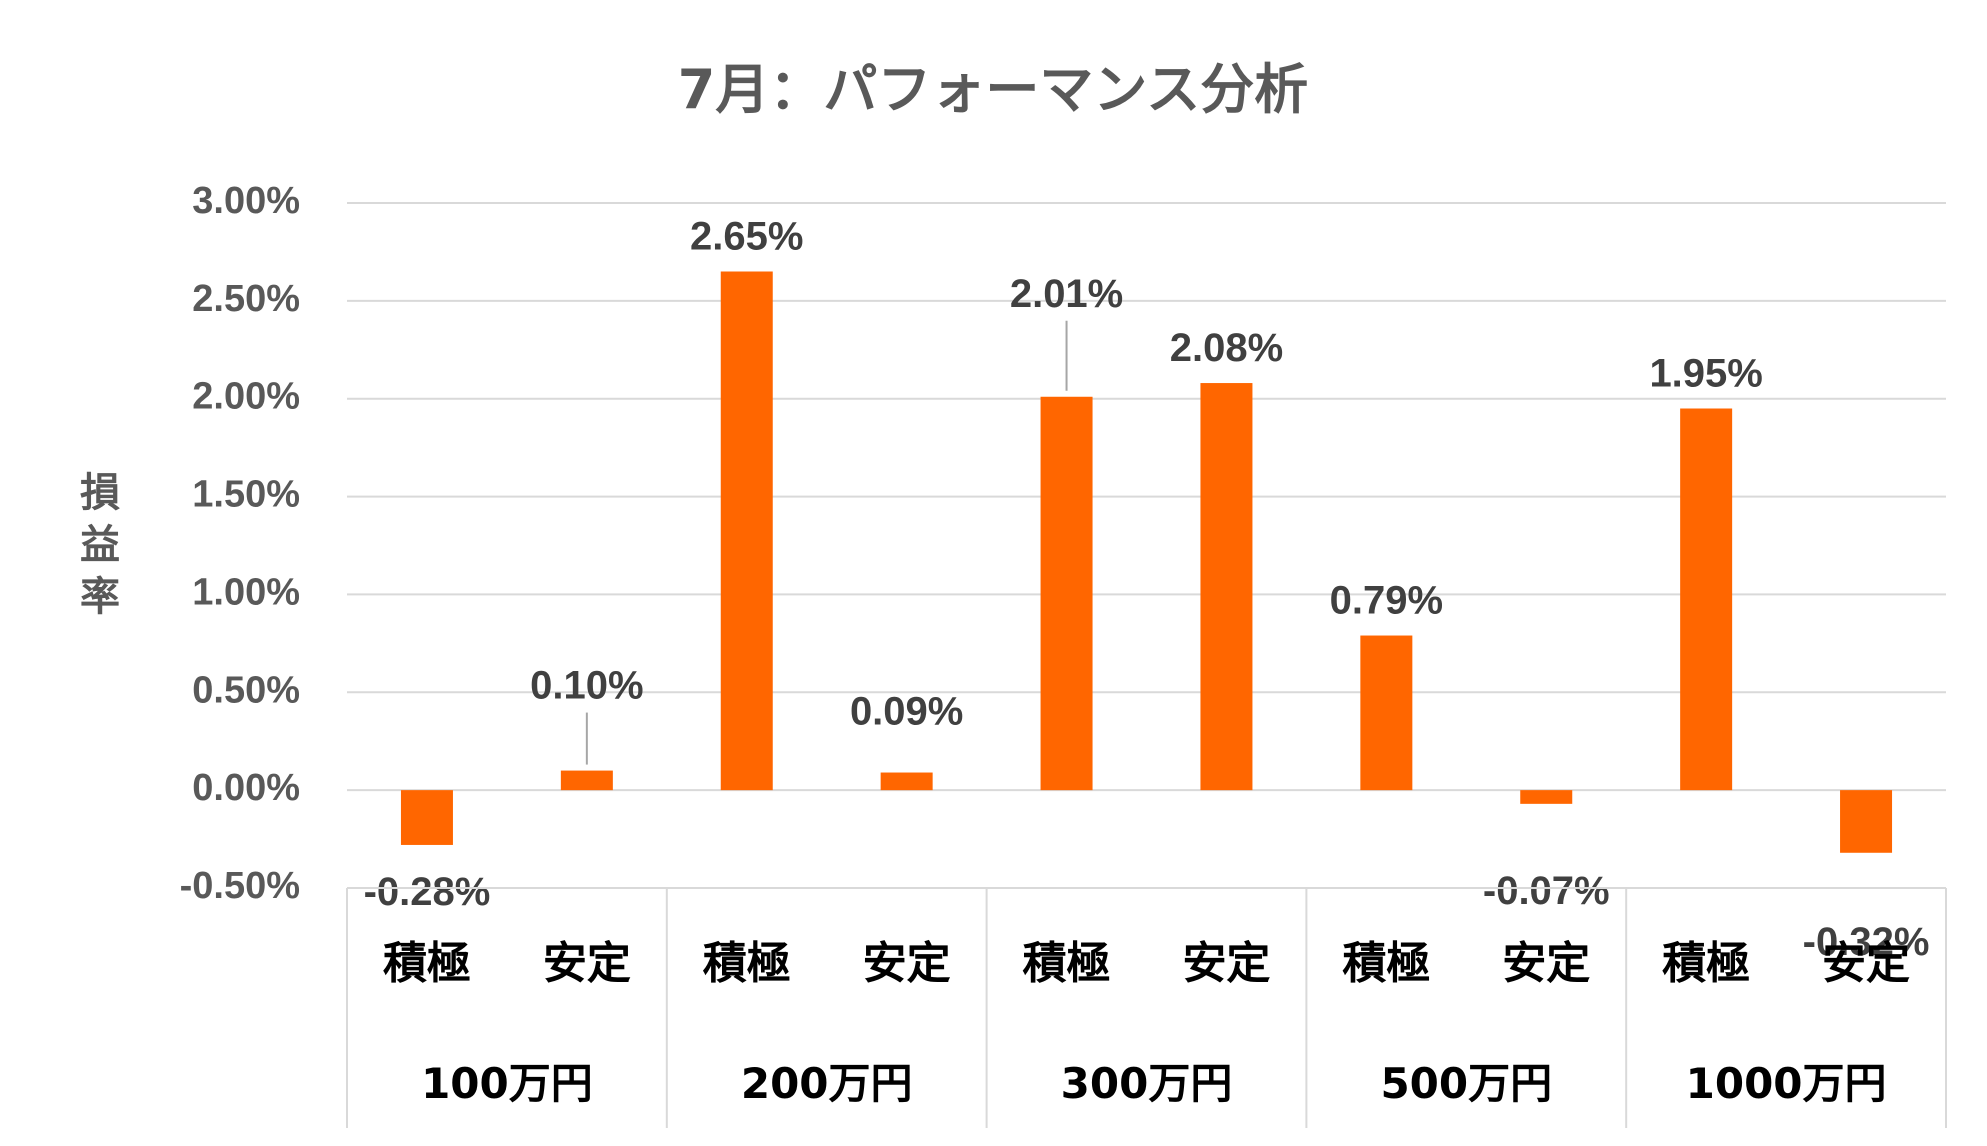 This screenshot has height=1146, width=1987. I want to click on data-label: 0.09%, so click(906, 712).